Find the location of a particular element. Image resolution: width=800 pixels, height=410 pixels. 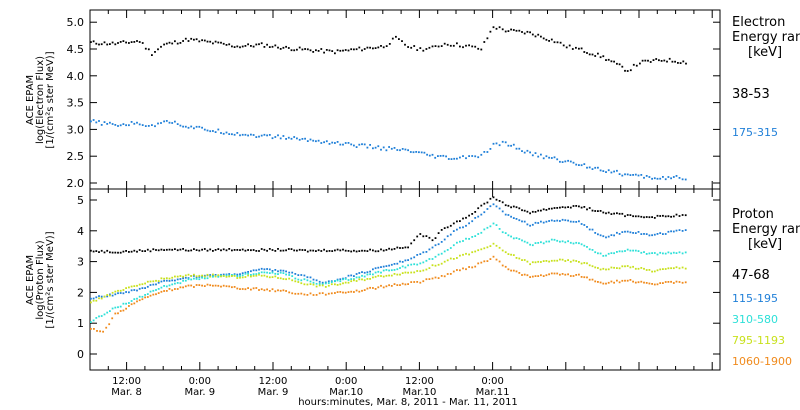

electron-y-tick-label: 2.0 is located at coordinates (76, 183).